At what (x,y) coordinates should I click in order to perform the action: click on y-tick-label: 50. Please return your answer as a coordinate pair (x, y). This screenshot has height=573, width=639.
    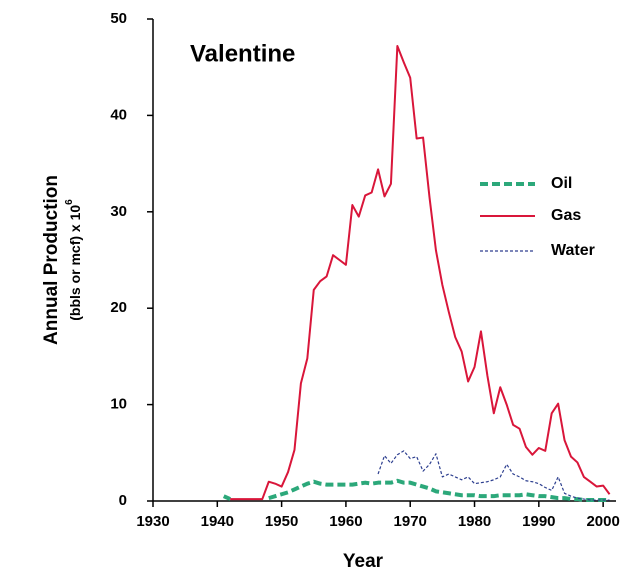
    Looking at the image, I should click on (118, 18).